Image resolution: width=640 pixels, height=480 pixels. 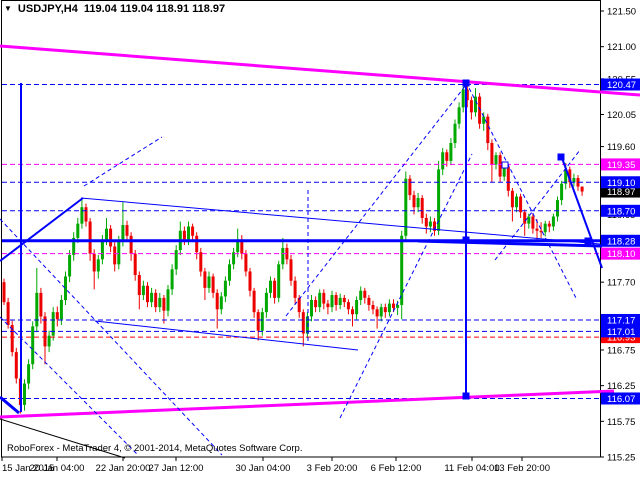 I want to click on time-axis-label: 15 Jan 2015, so click(x=28, y=468).